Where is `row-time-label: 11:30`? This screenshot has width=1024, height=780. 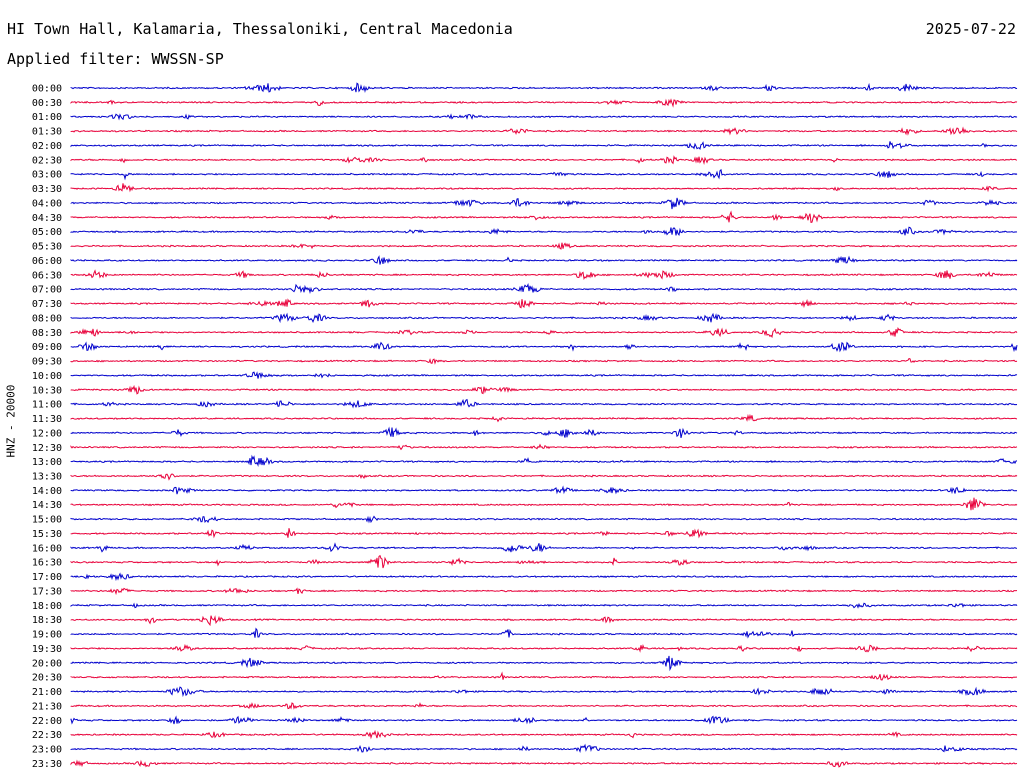 row-time-label: 11:30 is located at coordinates (47, 419).